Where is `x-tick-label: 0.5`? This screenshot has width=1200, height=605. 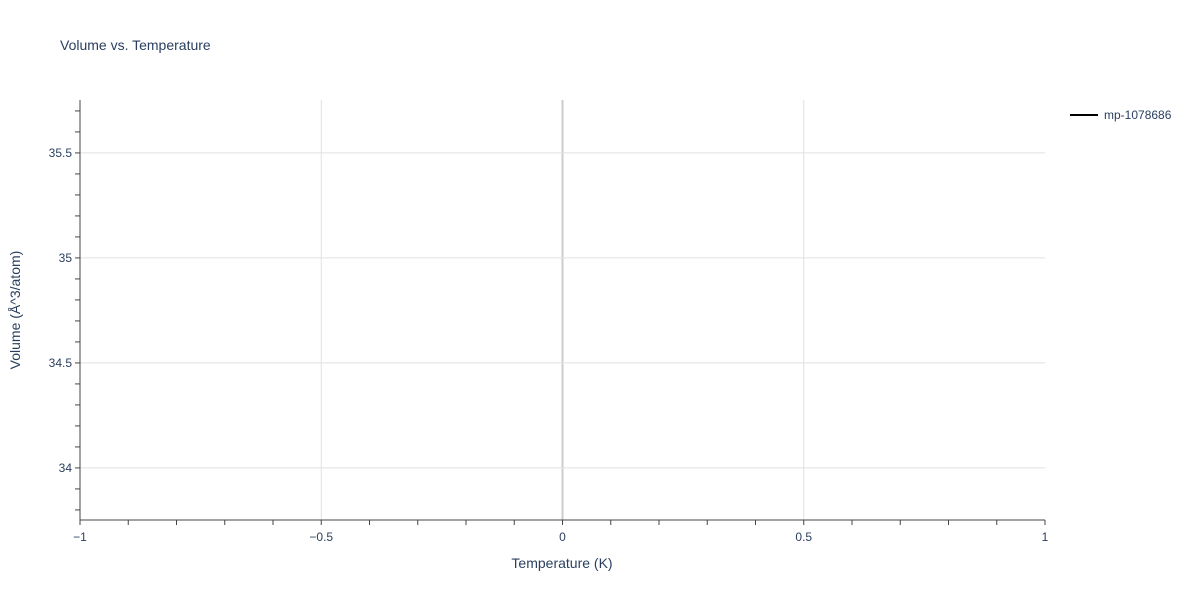 x-tick-label: 0.5 is located at coordinates (803, 537).